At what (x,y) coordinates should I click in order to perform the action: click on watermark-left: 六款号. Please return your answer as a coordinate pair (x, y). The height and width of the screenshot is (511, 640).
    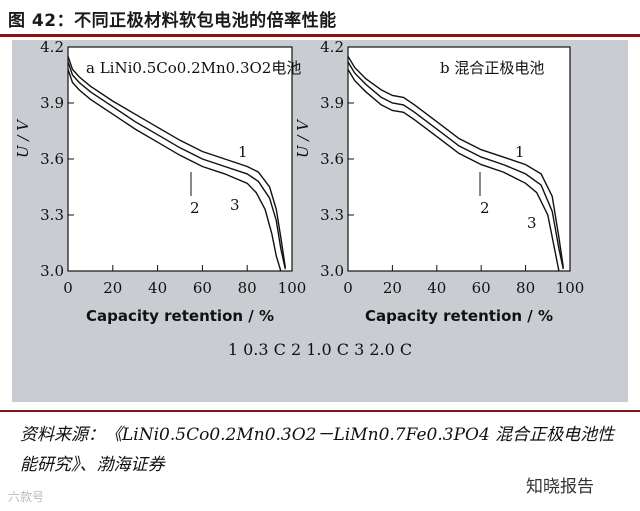
    Looking at the image, I should click on (26, 497).